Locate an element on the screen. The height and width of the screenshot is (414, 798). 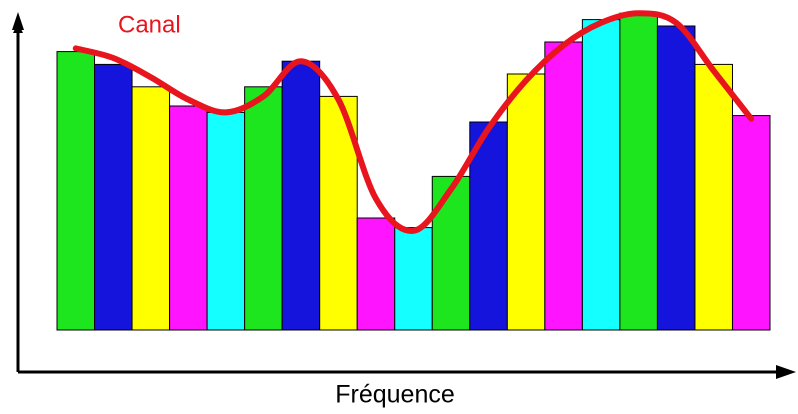
x-axis-label: Fréquence is located at coordinates (395, 395).